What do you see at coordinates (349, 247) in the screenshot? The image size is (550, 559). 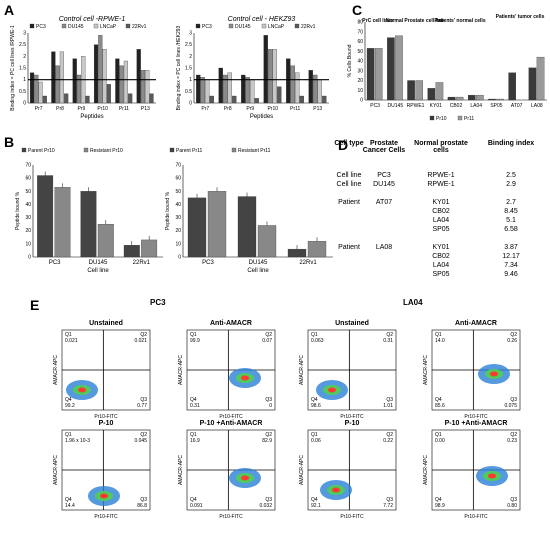 I see `table-cell: Patient` at bounding box center [349, 247].